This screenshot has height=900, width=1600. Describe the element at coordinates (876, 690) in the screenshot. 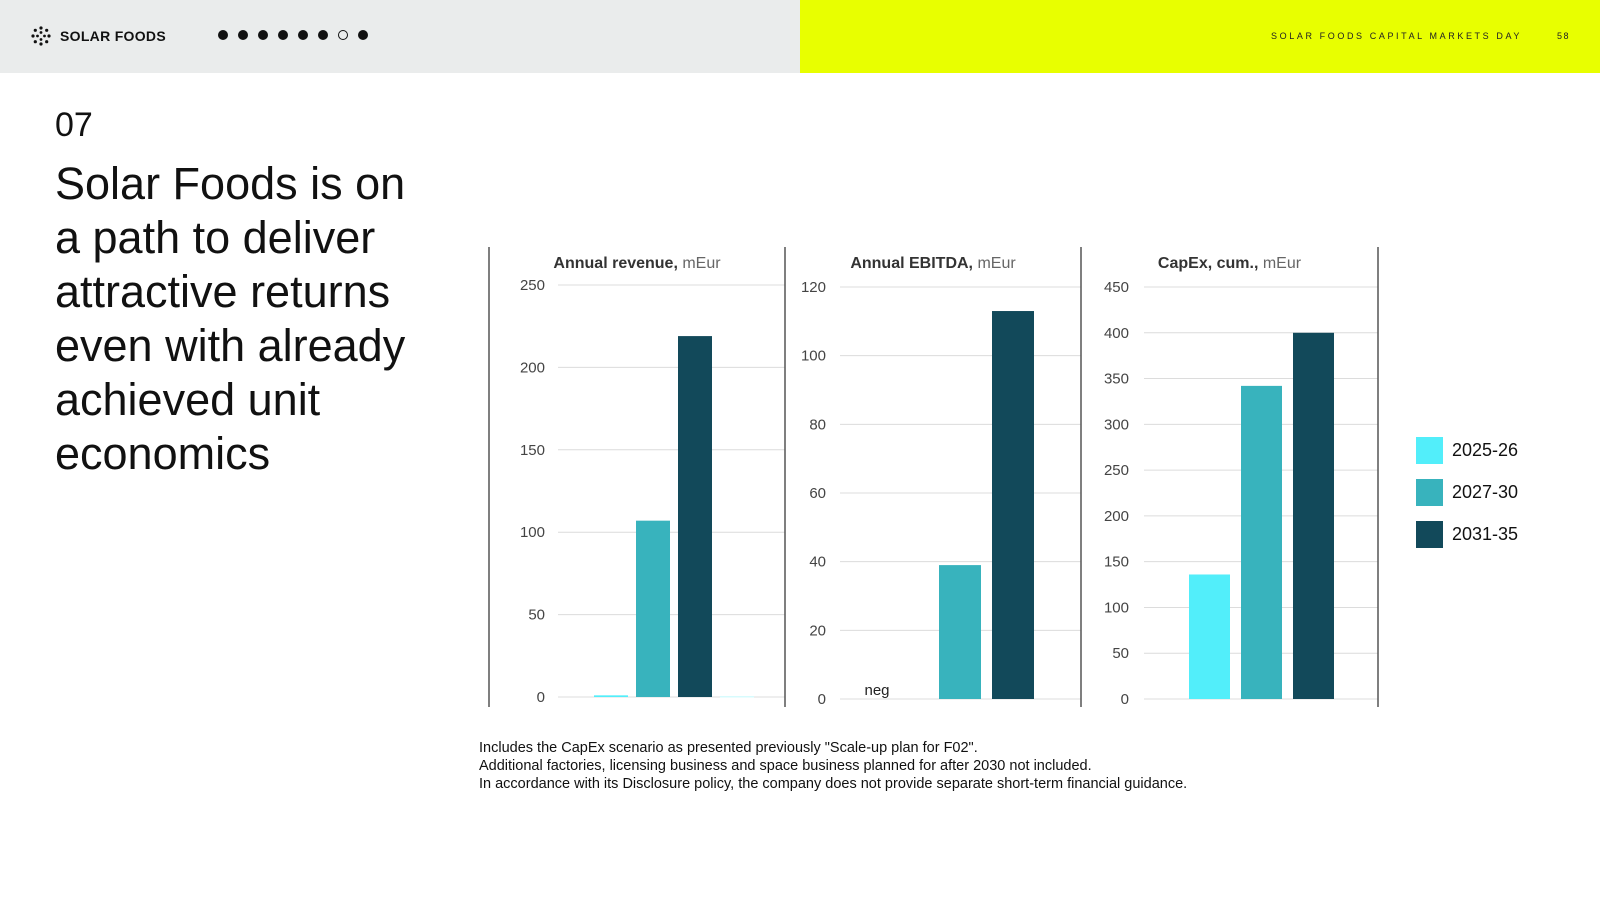

I see `annotation-label: neg` at that location.